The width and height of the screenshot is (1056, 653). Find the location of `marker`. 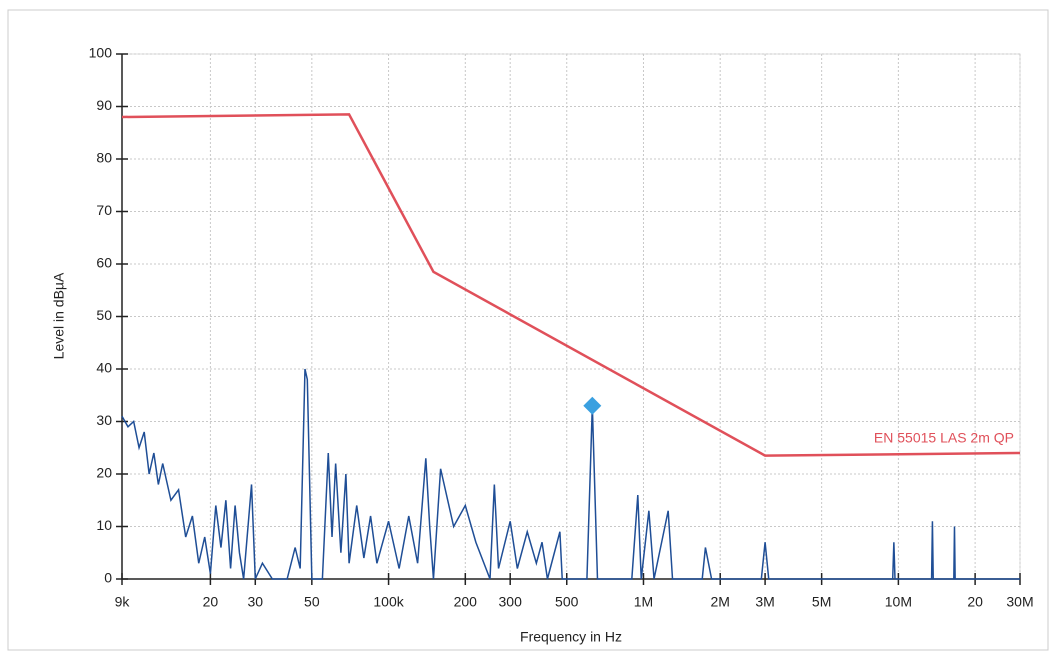

marker is located at coordinates (592, 405).